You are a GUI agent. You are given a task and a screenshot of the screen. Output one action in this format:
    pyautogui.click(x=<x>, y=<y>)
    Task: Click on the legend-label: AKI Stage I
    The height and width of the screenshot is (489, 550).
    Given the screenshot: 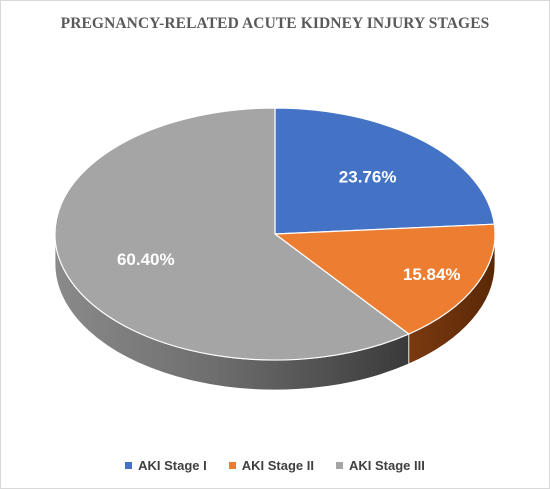 What is the action you would take?
    pyautogui.click(x=172, y=465)
    